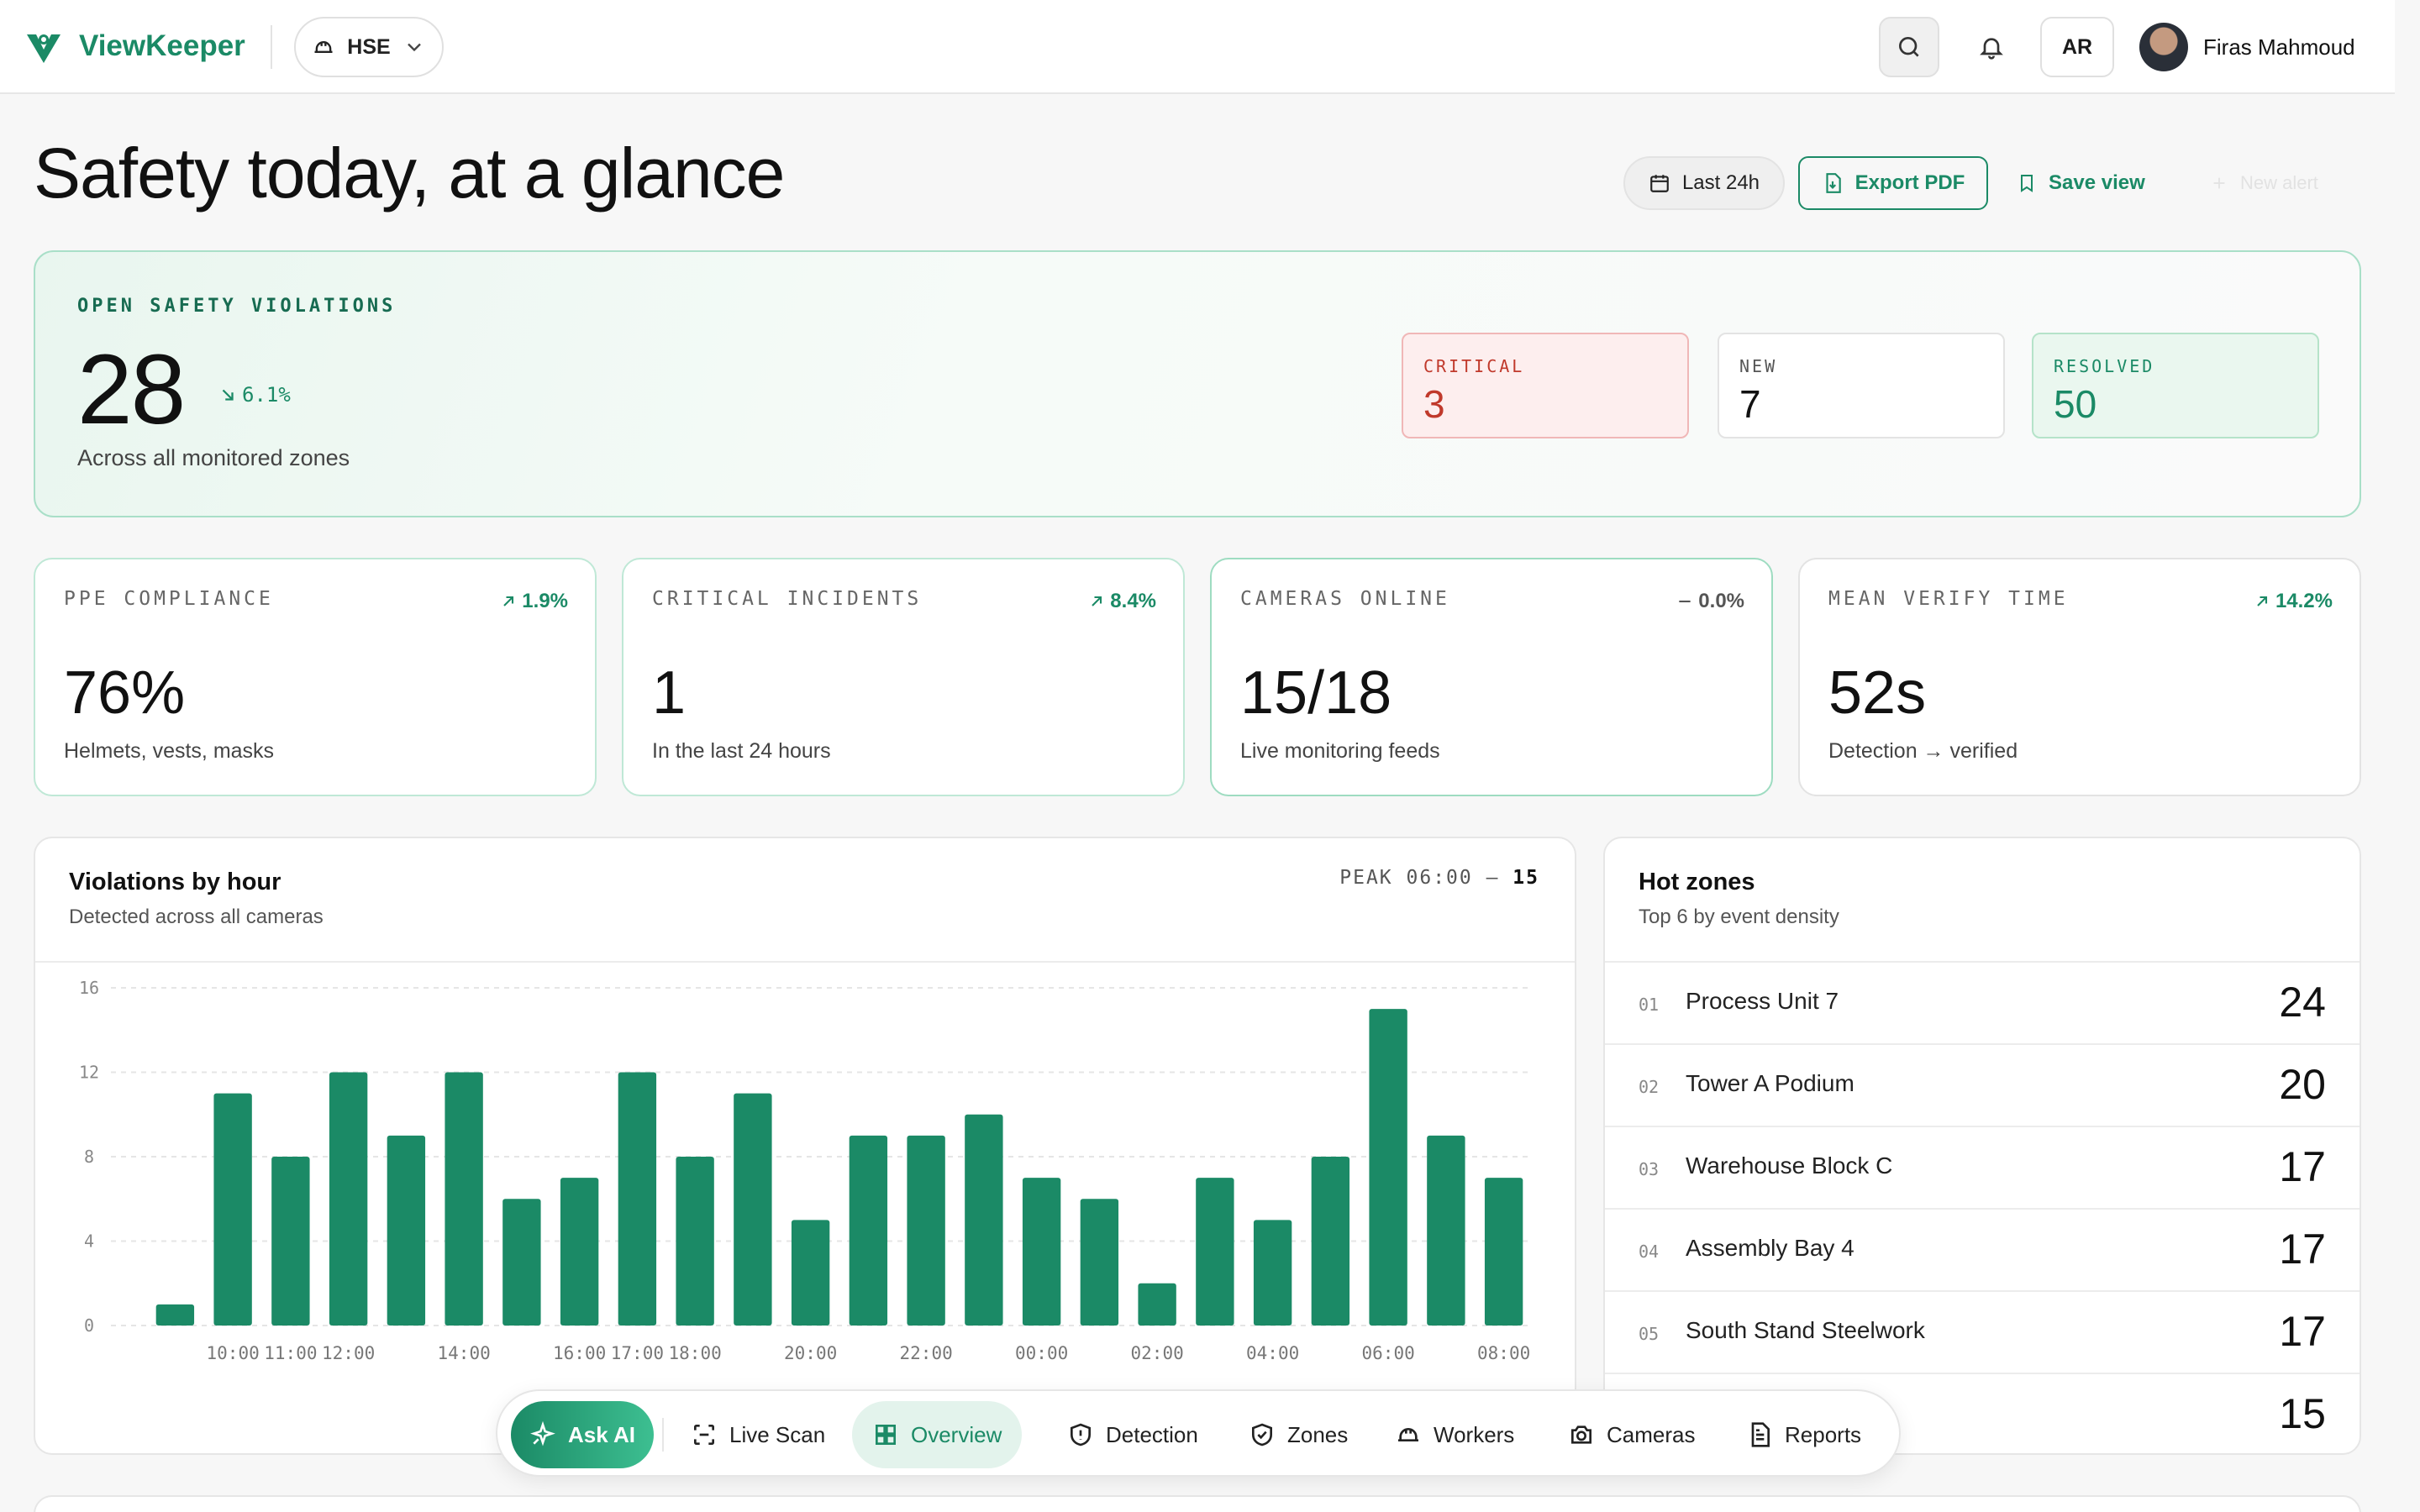 This screenshot has width=2420, height=1512. What do you see at coordinates (1133, 1434) in the screenshot?
I see `detection-button: Detection` at bounding box center [1133, 1434].